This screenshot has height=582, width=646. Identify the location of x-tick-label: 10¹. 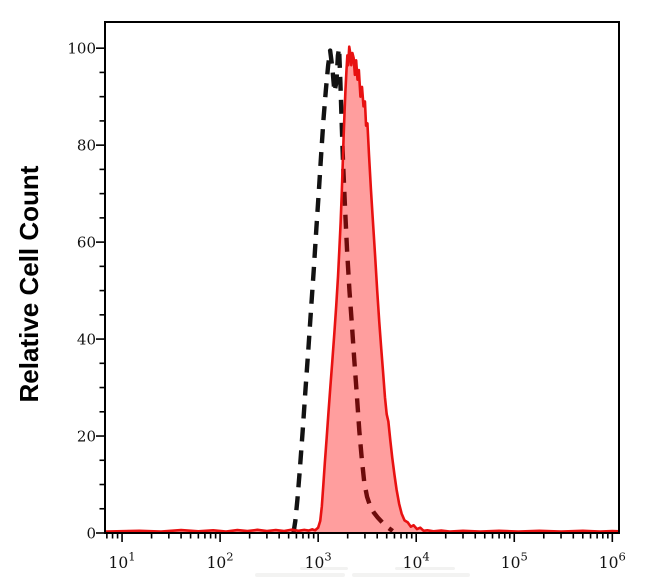
(122, 561).